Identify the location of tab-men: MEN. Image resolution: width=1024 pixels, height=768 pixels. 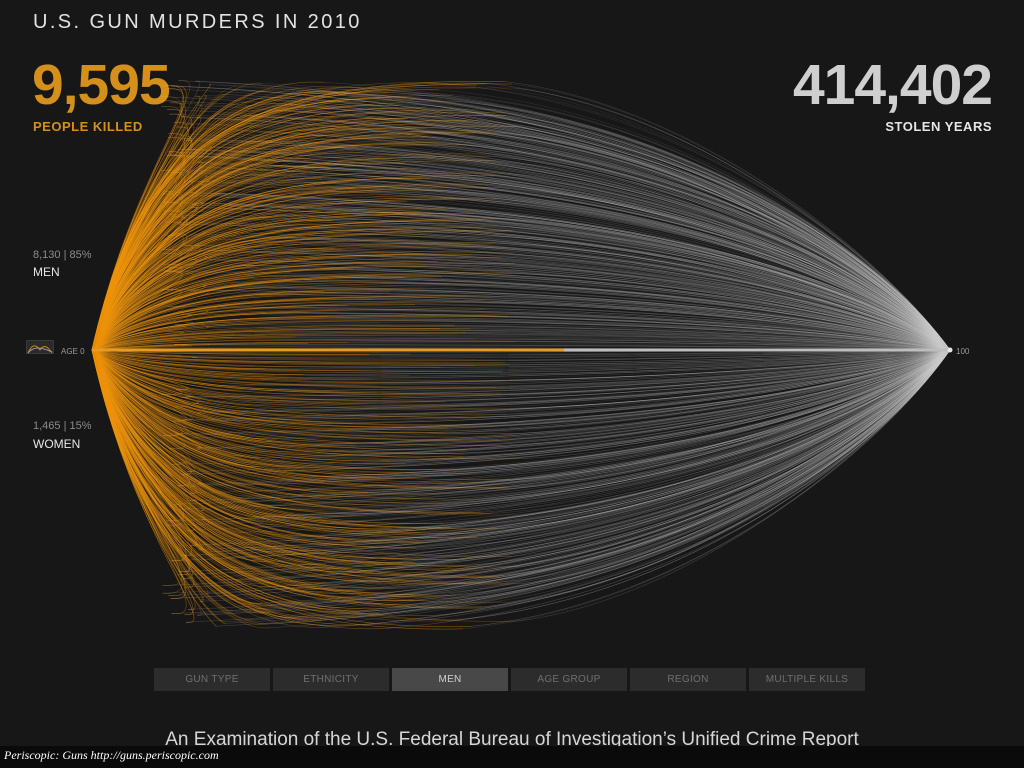
(450, 679).